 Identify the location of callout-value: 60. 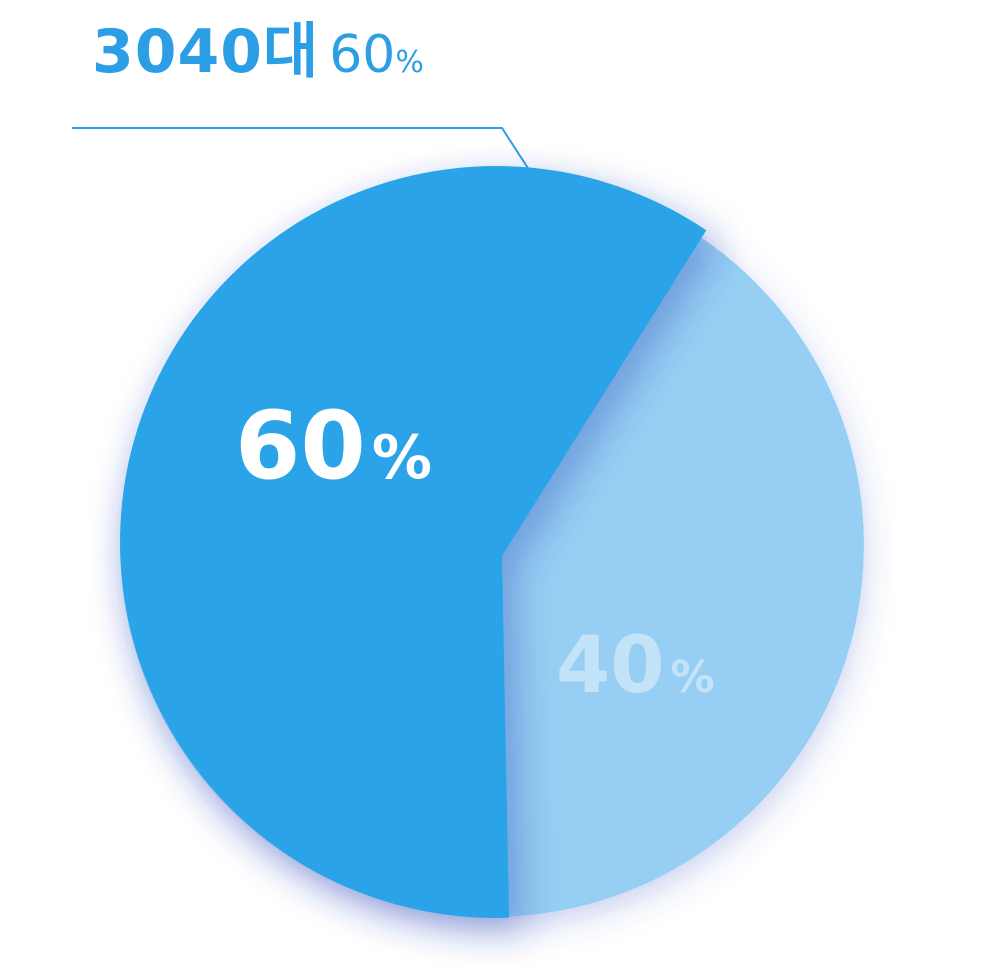
(362, 55).